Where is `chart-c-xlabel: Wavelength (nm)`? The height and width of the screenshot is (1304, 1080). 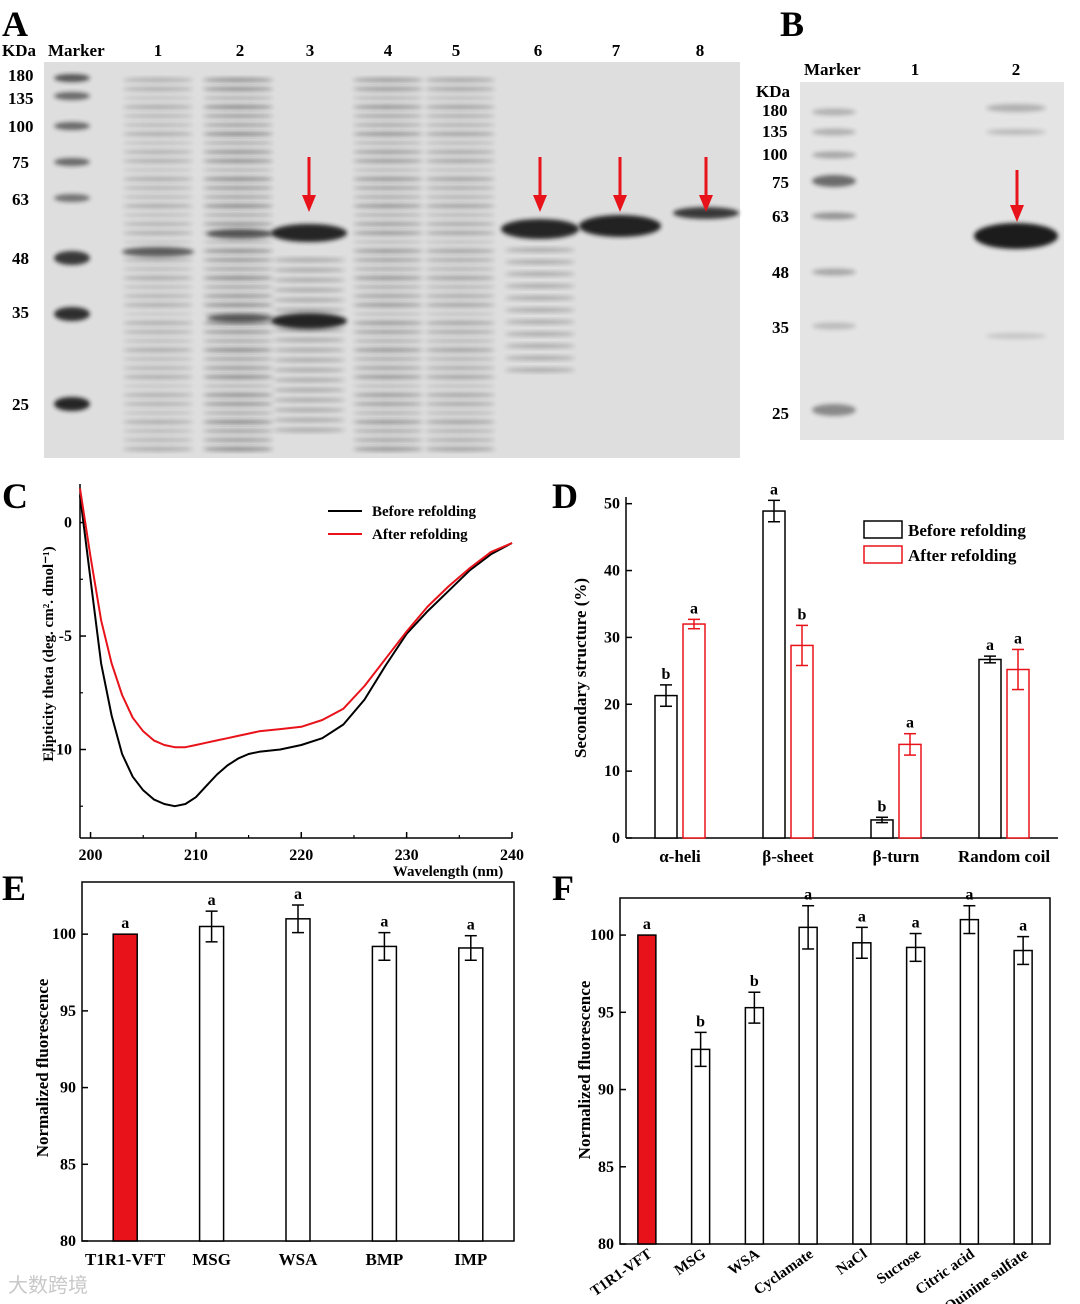 chart-c-xlabel: Wavelength (nm) is located at coordinates (448, 872).